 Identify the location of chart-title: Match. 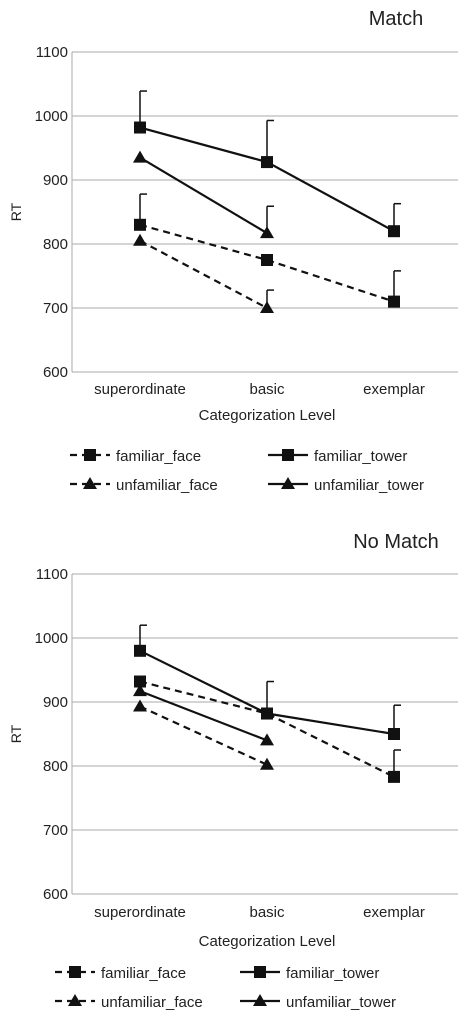
(396, 19).